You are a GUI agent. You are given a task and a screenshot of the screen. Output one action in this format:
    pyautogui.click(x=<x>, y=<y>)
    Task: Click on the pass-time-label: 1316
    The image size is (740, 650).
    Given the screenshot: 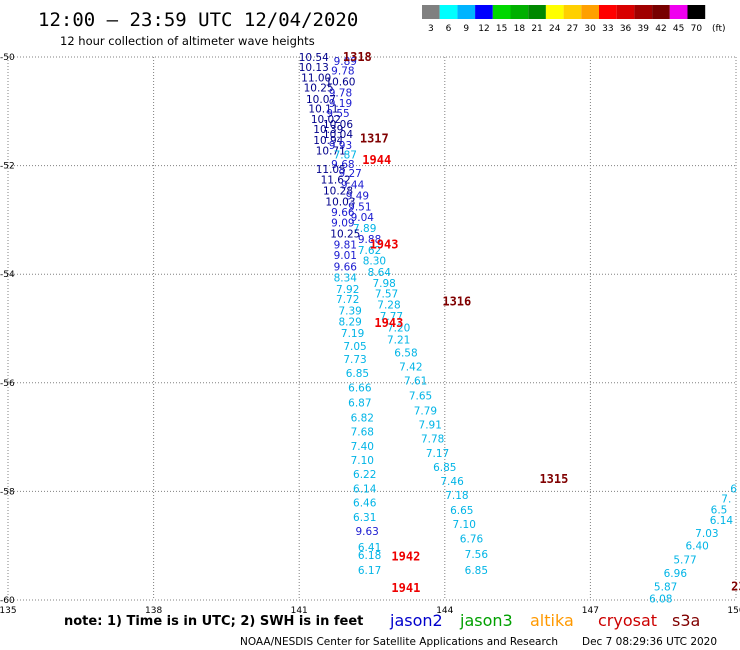 What is the action you would take?
    pyautogui.click(x=456, y=301)
    